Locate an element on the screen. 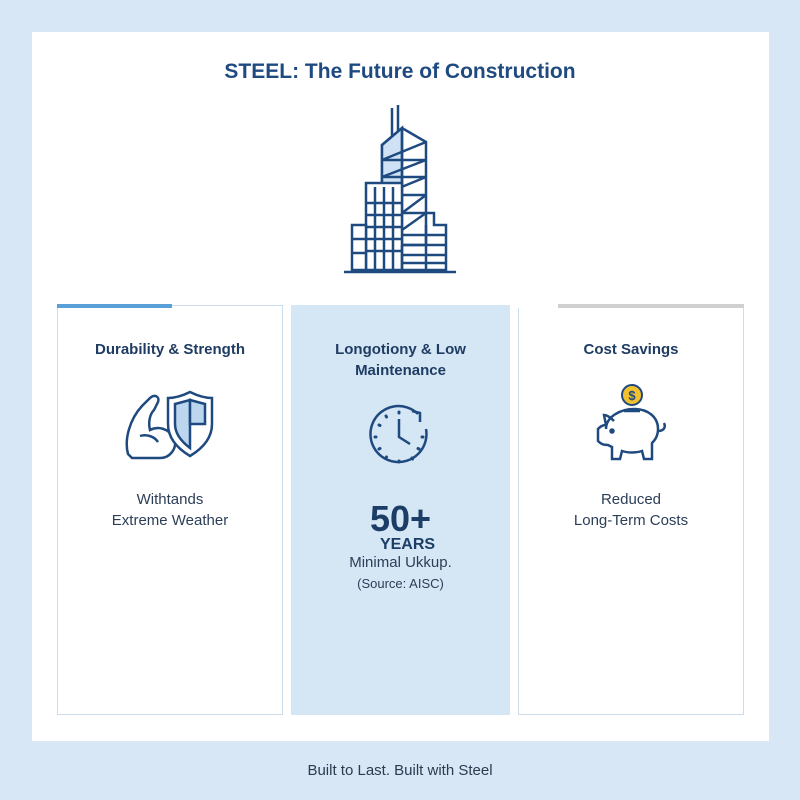 This screenshot has height=800, width=800. card-title: Cost Savings is located at coordinates (631, 349).